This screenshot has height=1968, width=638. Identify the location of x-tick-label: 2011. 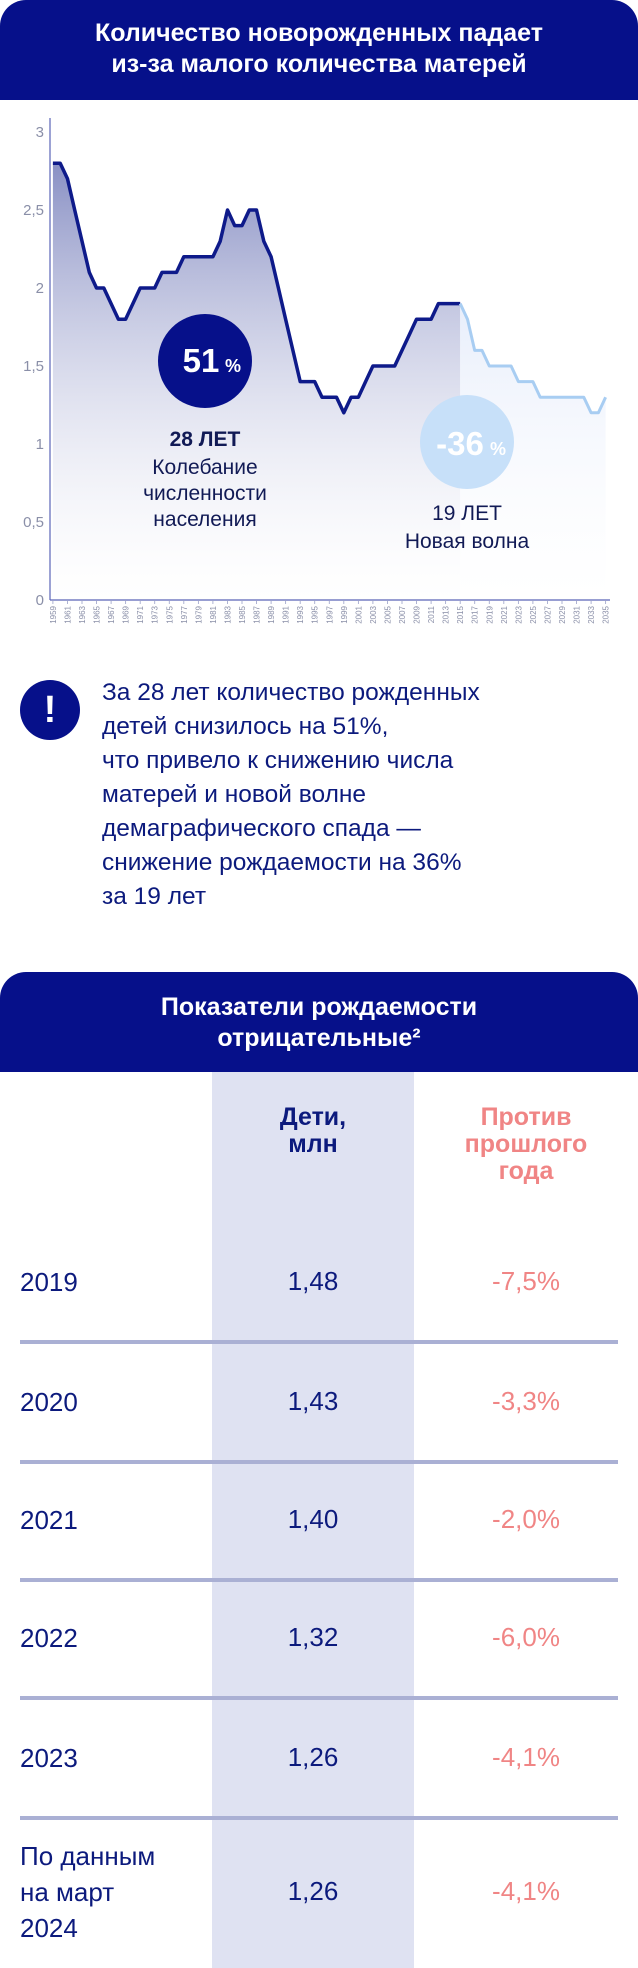
(431, 614).